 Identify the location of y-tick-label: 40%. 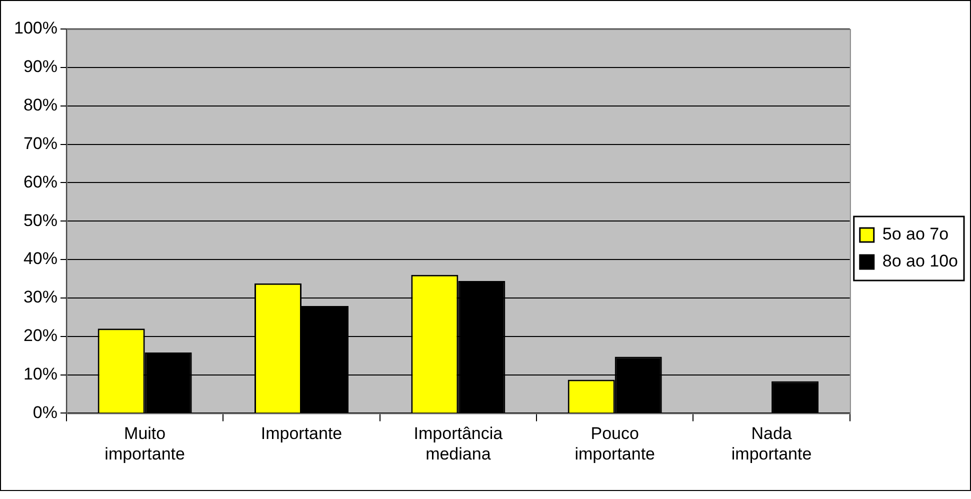
(40, 258).